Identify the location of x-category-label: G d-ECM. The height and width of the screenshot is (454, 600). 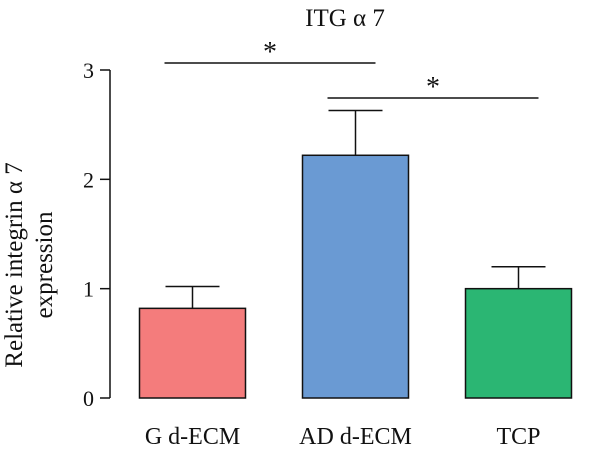
(192, 437).